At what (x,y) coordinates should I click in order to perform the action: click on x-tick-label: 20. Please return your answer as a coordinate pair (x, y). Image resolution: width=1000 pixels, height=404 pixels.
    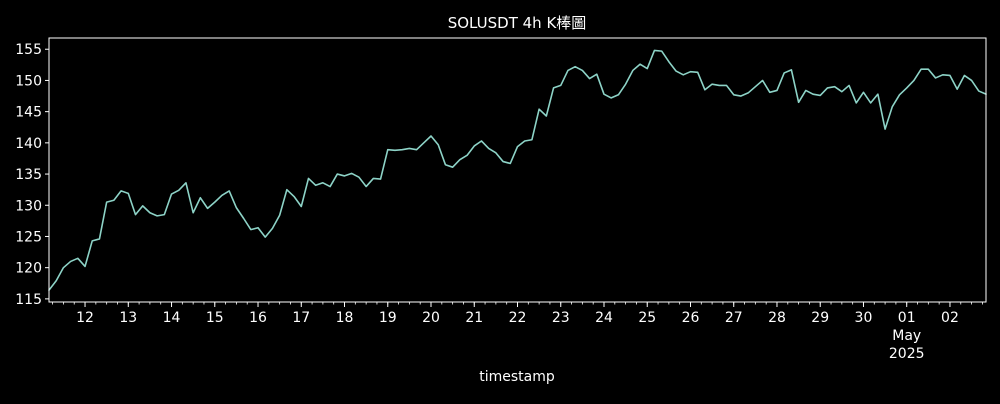
    Looking at the image, I should click on (431, 318).